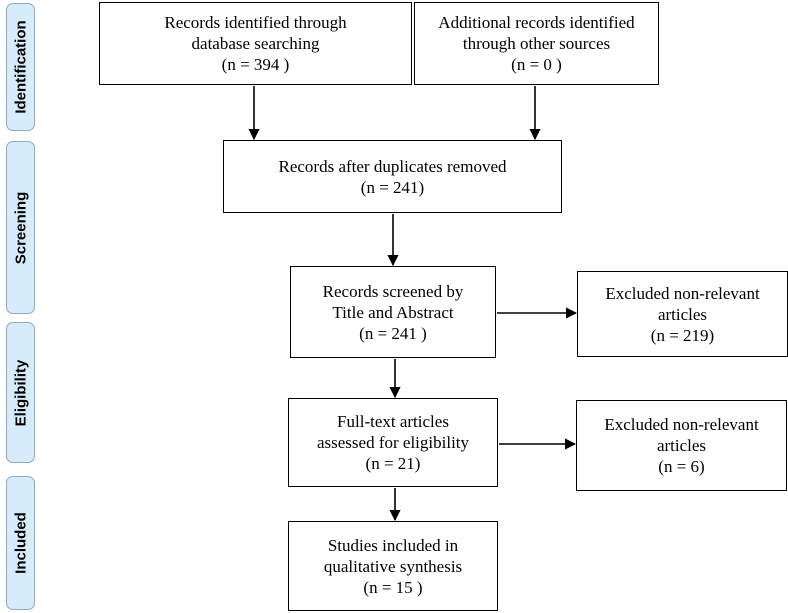  What do you see at coordinates (20, 227) in the screenshot?
I see `phase-screening: Screening` at bounding box center [20, 227].